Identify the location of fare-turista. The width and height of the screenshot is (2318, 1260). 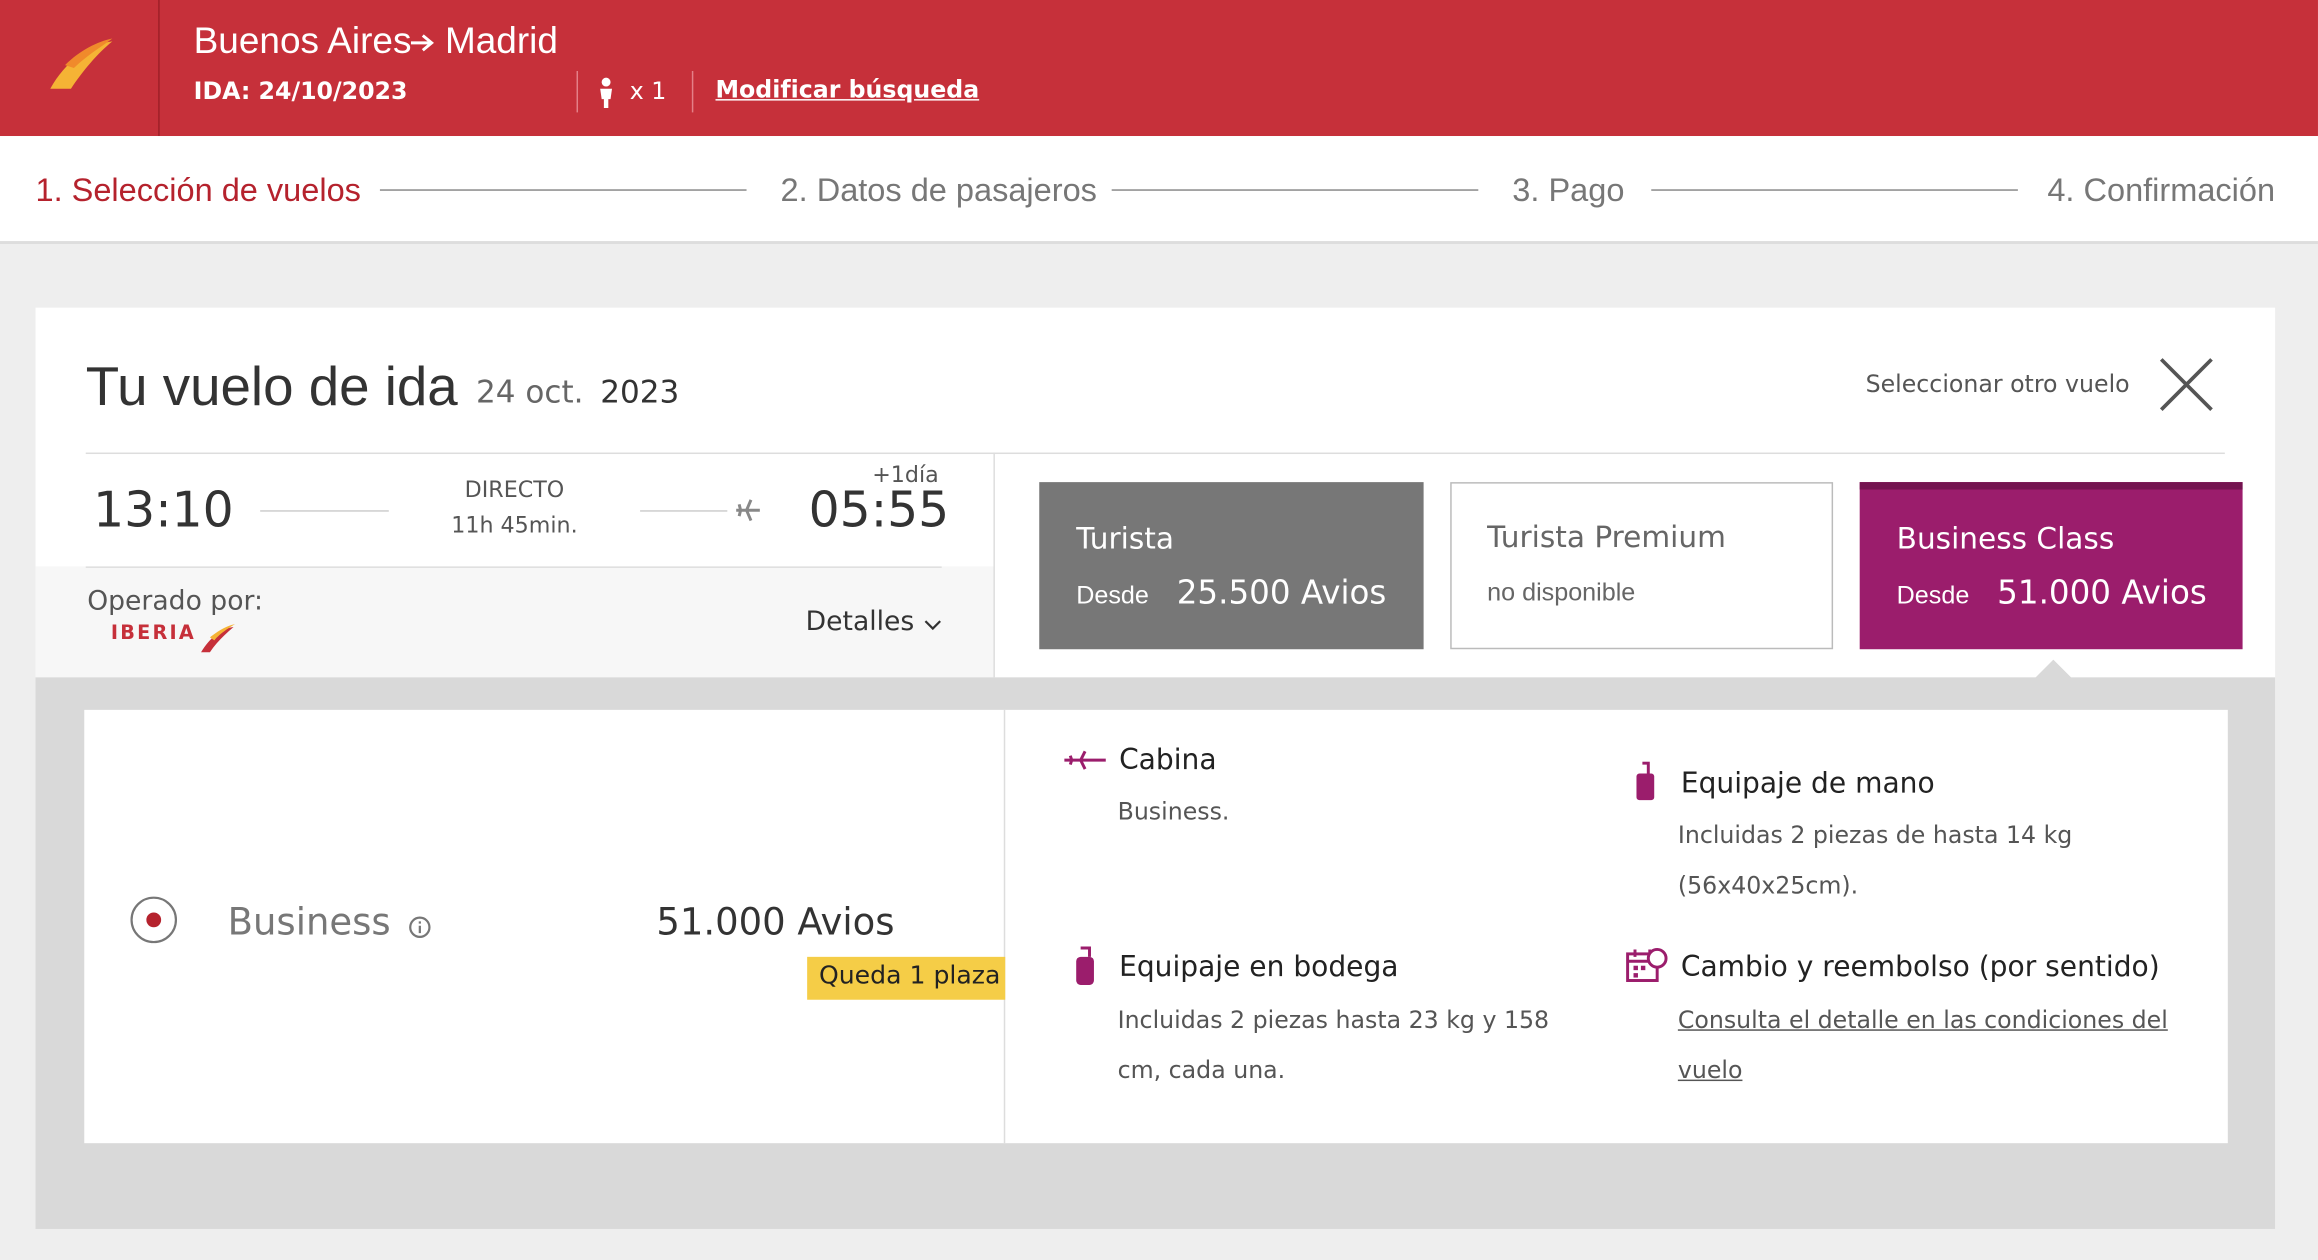
(1231, 566).